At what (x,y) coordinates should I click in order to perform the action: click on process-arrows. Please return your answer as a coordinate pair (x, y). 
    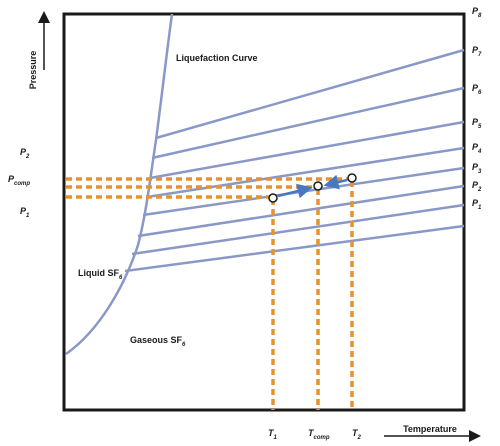
    Looking at the image, I should click on (312, 186).